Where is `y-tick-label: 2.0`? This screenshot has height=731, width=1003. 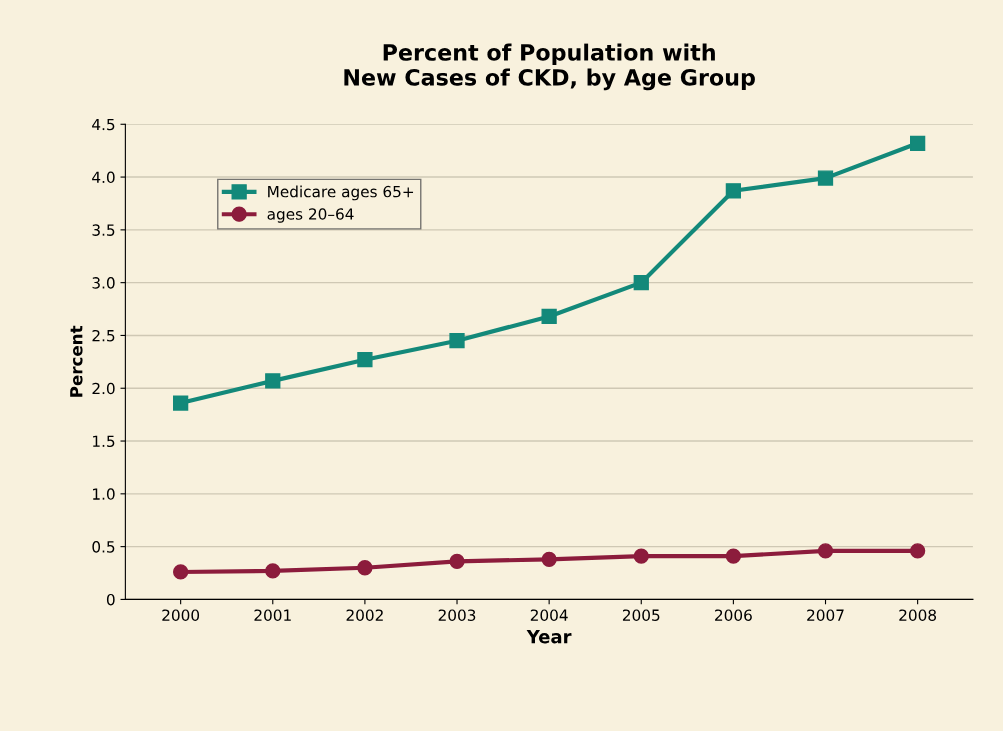
y-tick-label: 2.0 is located at coordinates (103, 388).